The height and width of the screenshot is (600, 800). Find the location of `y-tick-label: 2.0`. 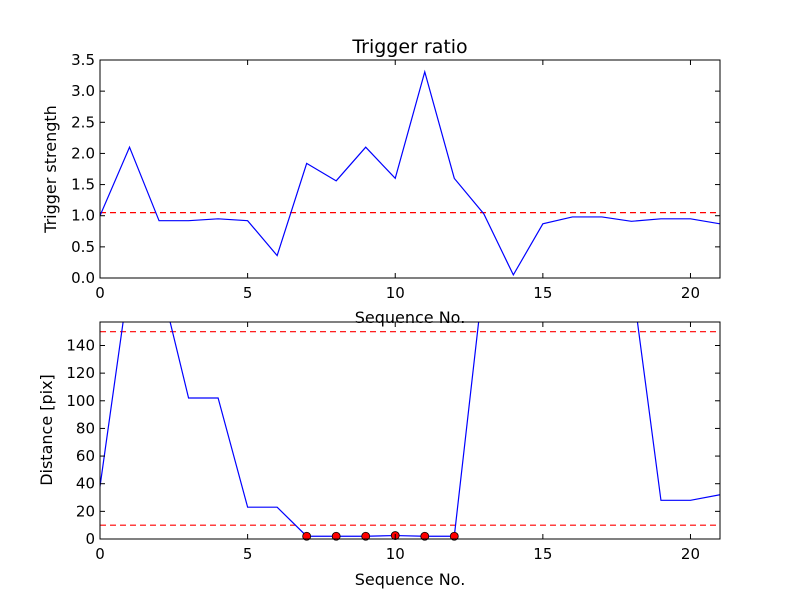

y-tick-label: 2.0 is located at coordinates (83, 153).